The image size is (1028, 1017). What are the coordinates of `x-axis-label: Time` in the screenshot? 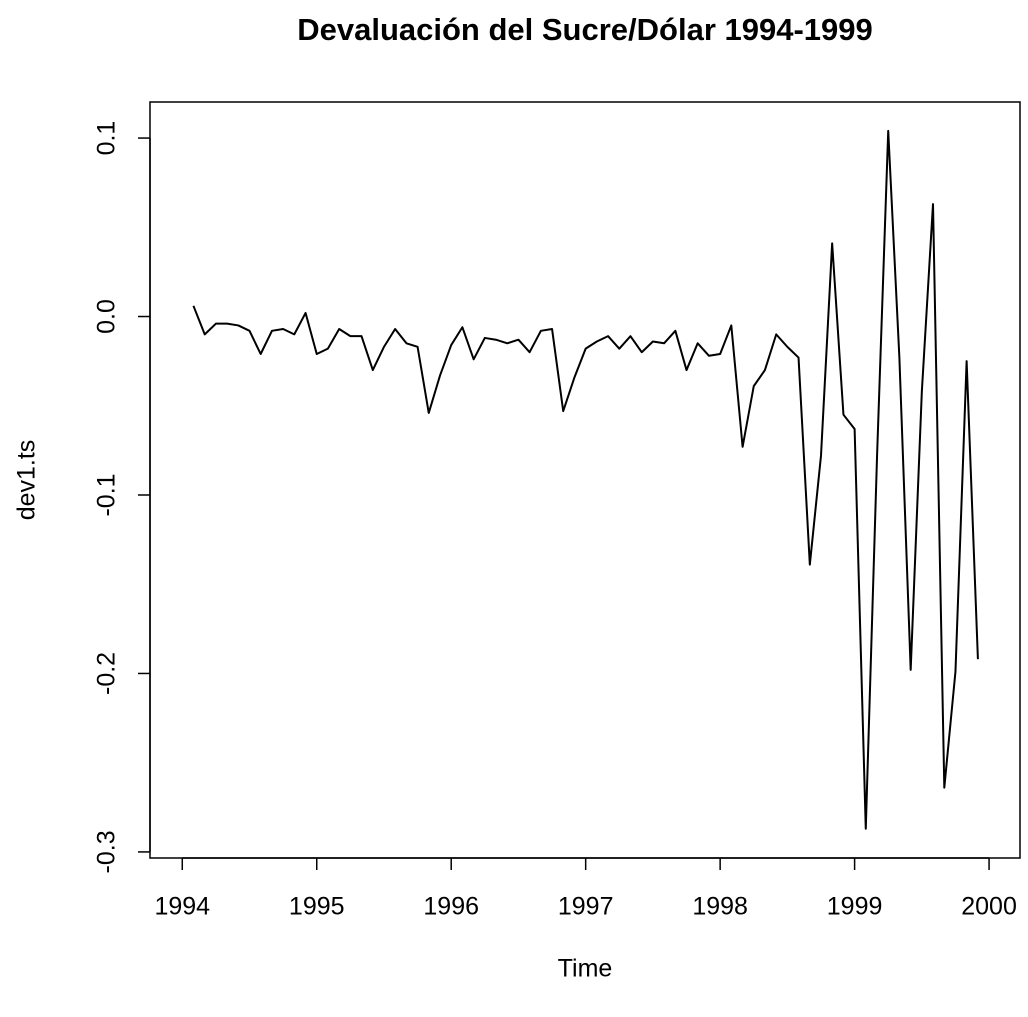 It's located at (585, 969).